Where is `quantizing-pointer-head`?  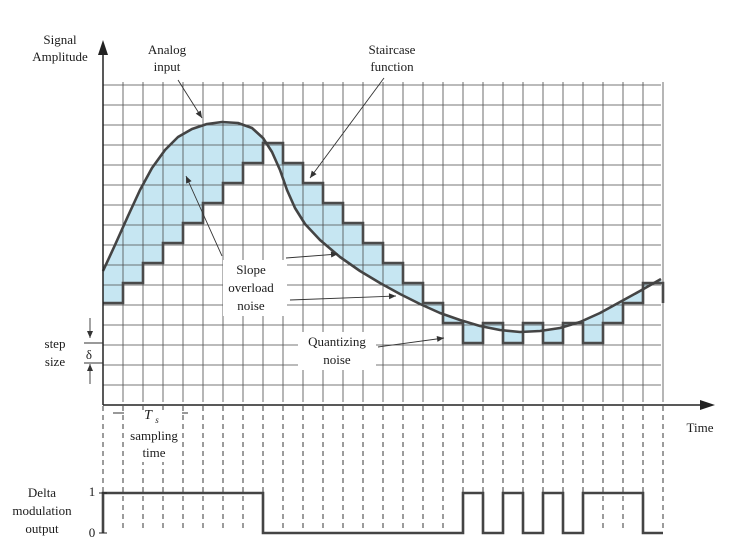
quantizing-pointer-head is located at coordinates (440, 338).